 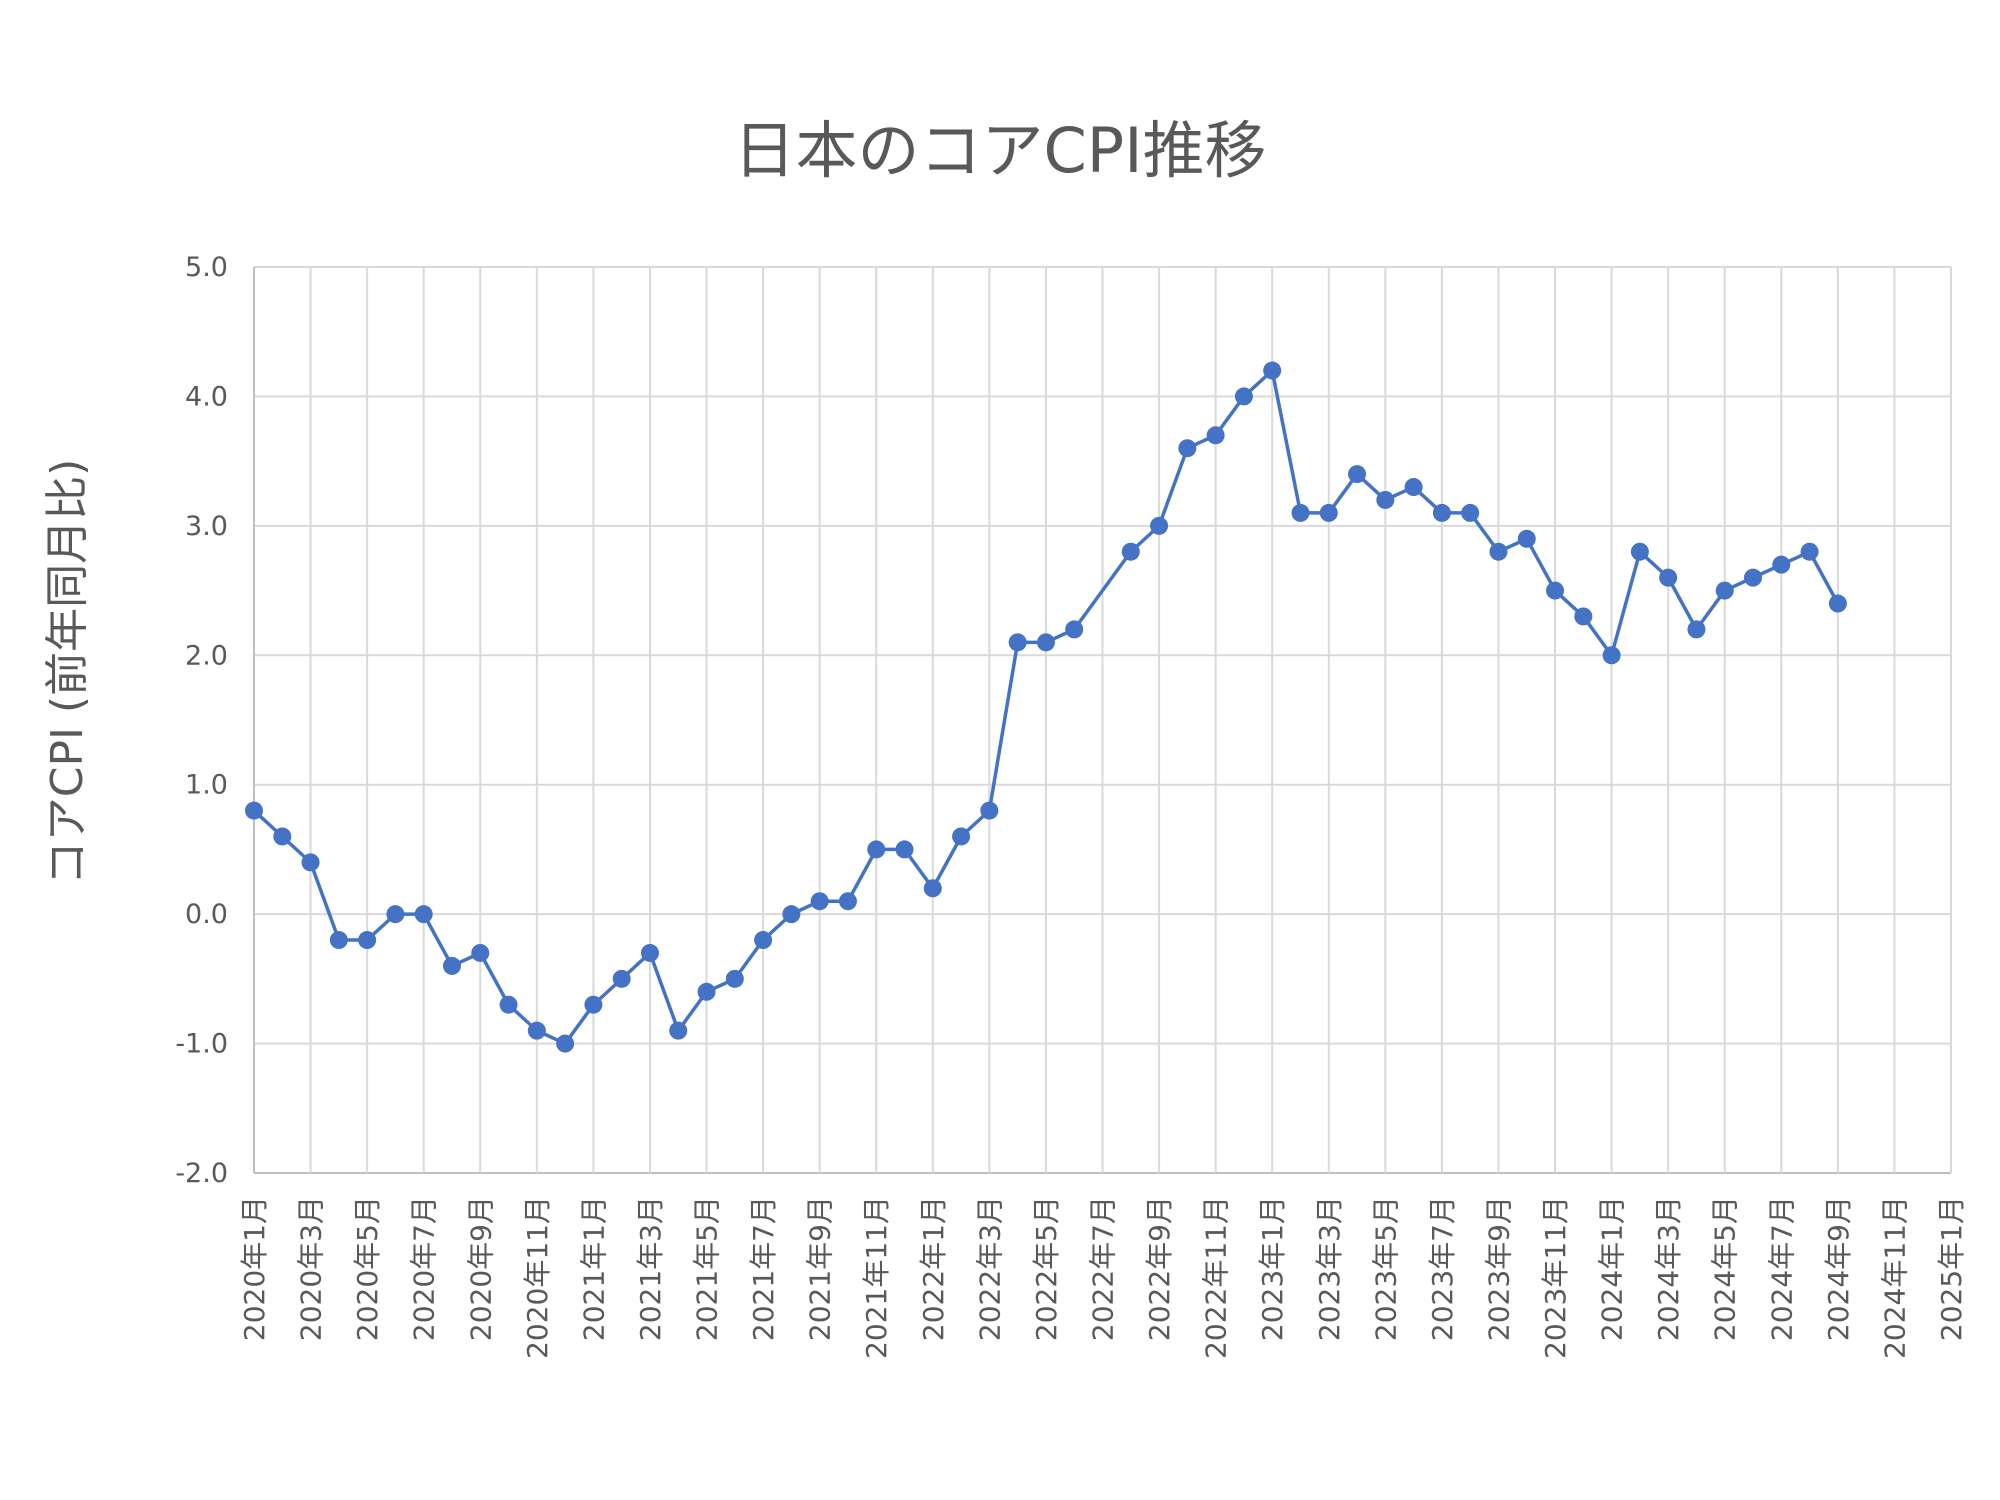 I want to click on x-tick-label: 2024年7月, so click(x=1781, y=1268).